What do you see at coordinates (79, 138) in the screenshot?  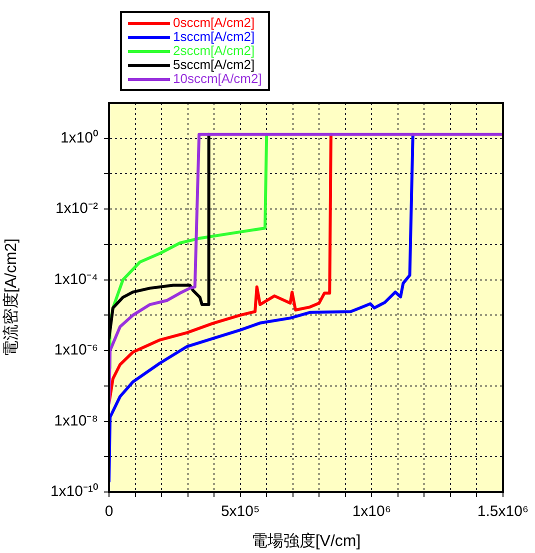 I see `y-tick-label: 1x10⁰` at bounding box center [79, 138].